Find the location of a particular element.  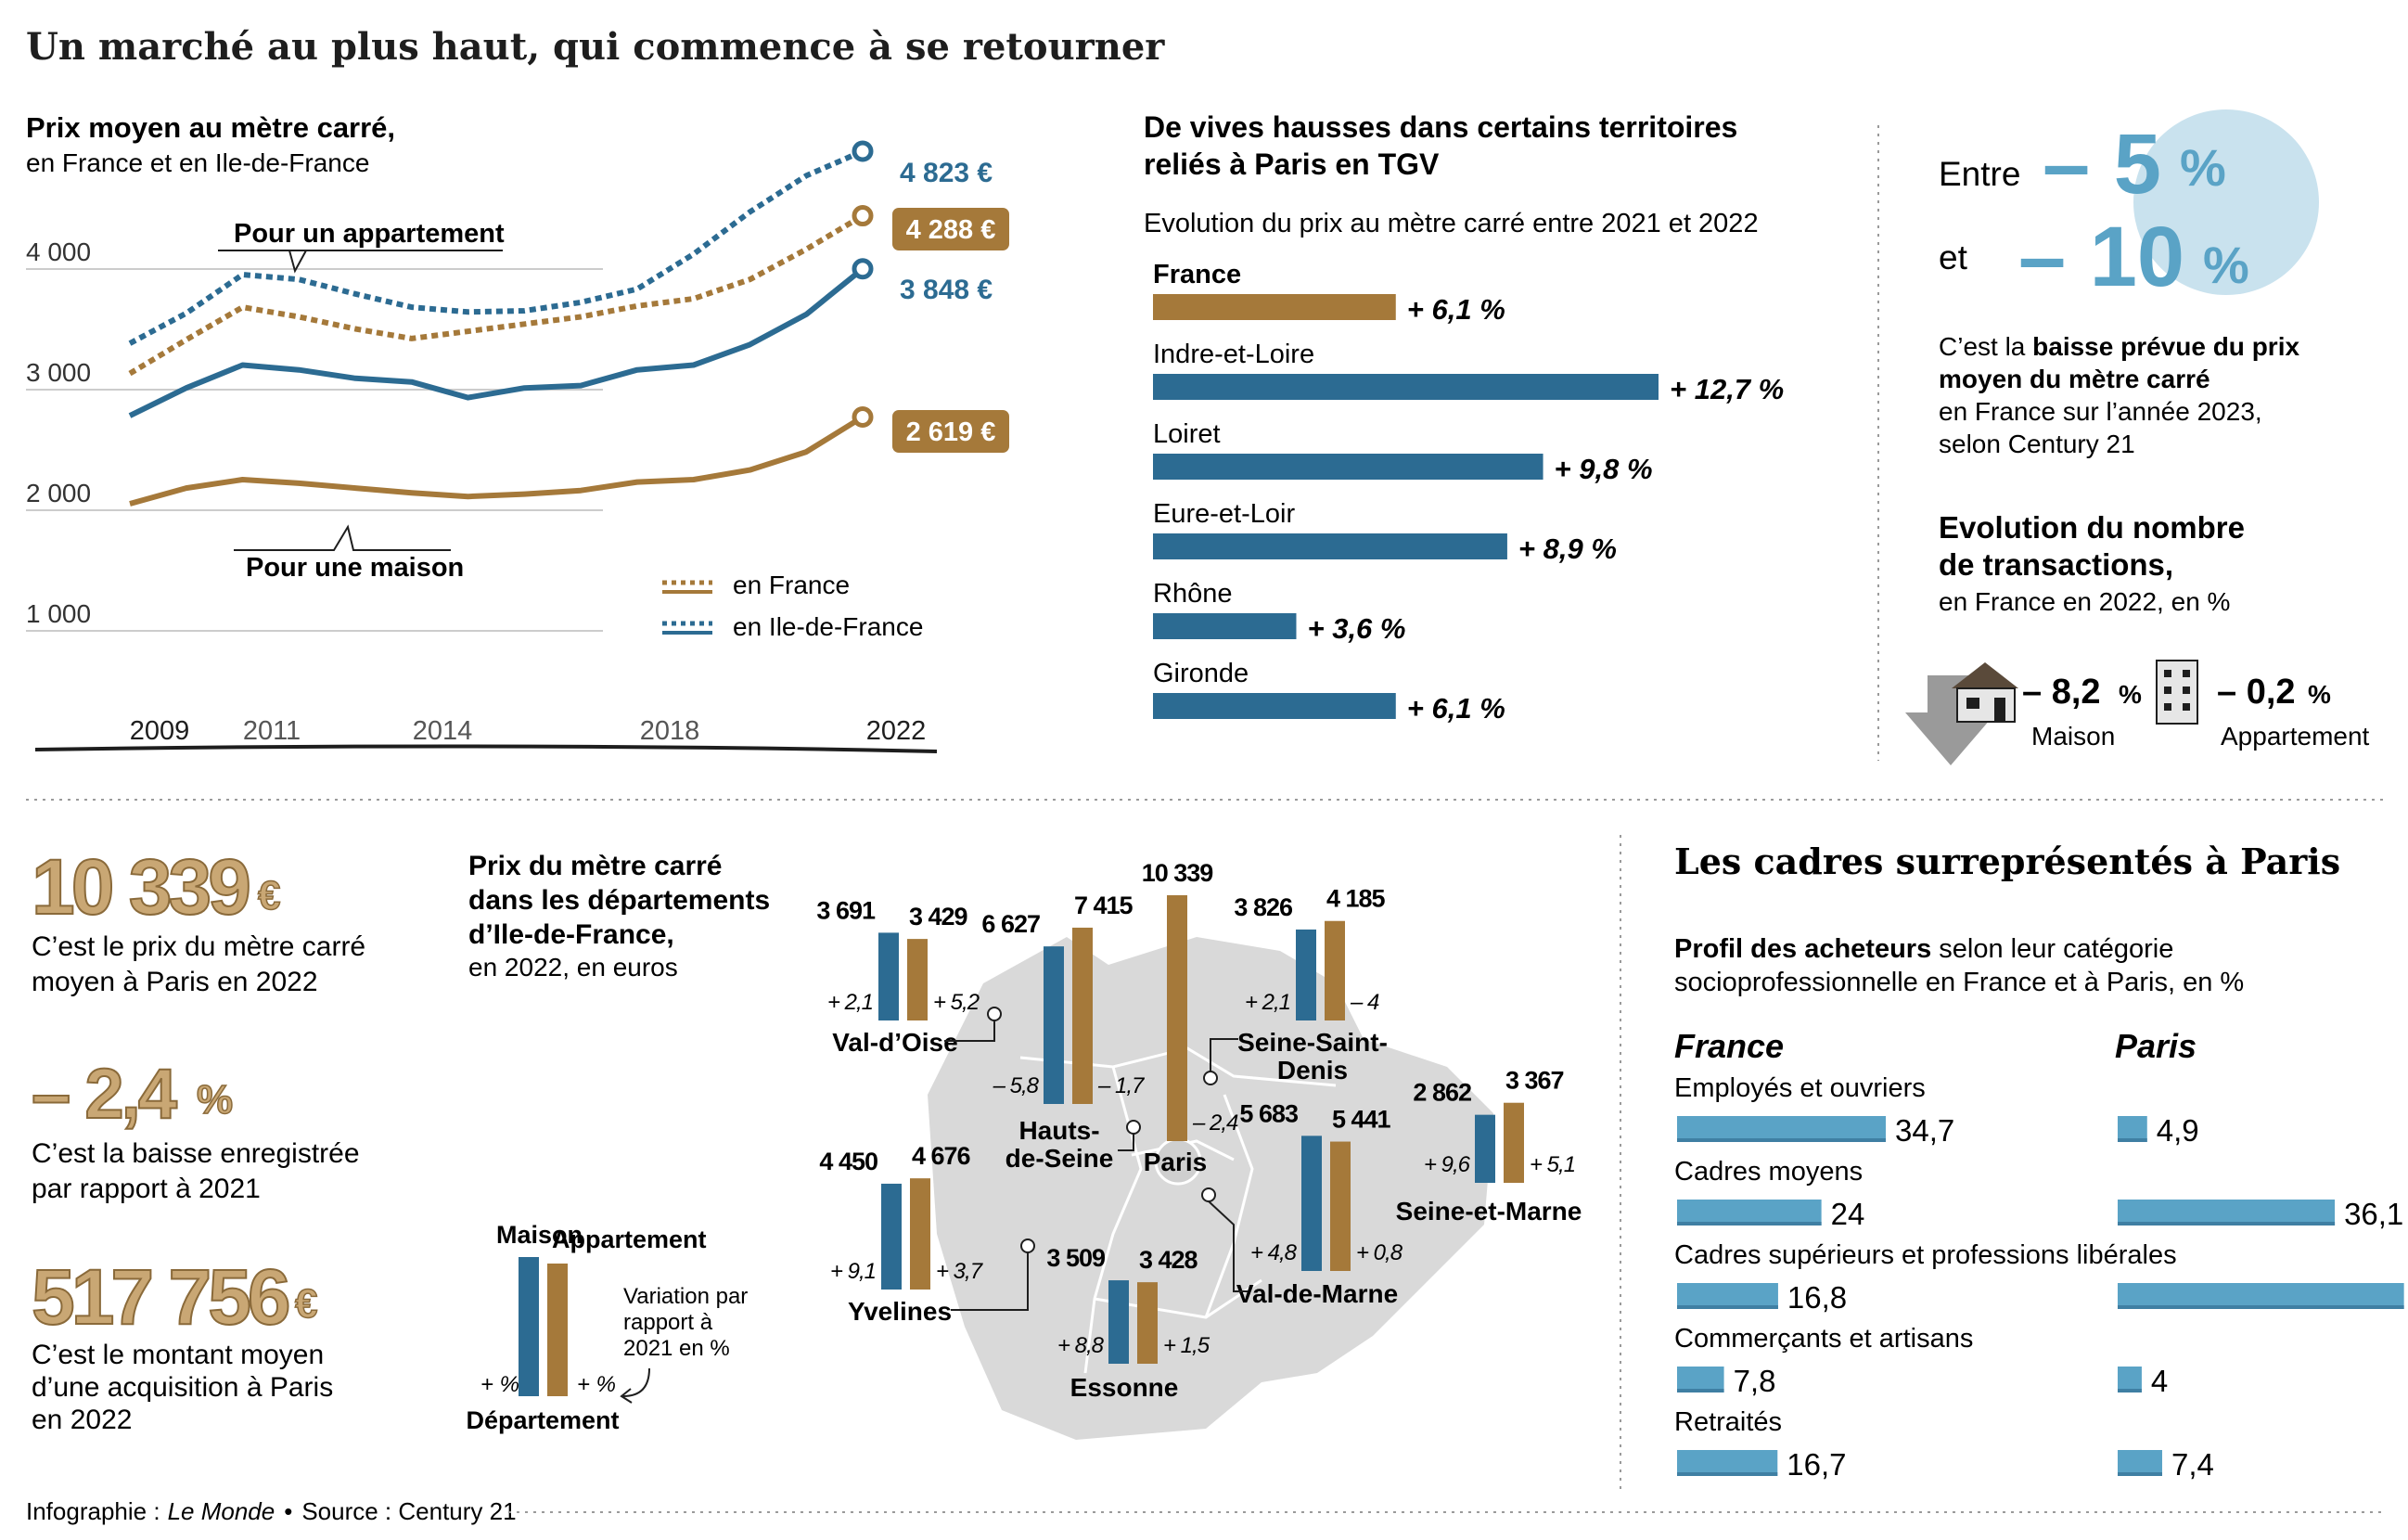

var-appartement-paris: – 2,4 is located at coordinates (1215, 1123).